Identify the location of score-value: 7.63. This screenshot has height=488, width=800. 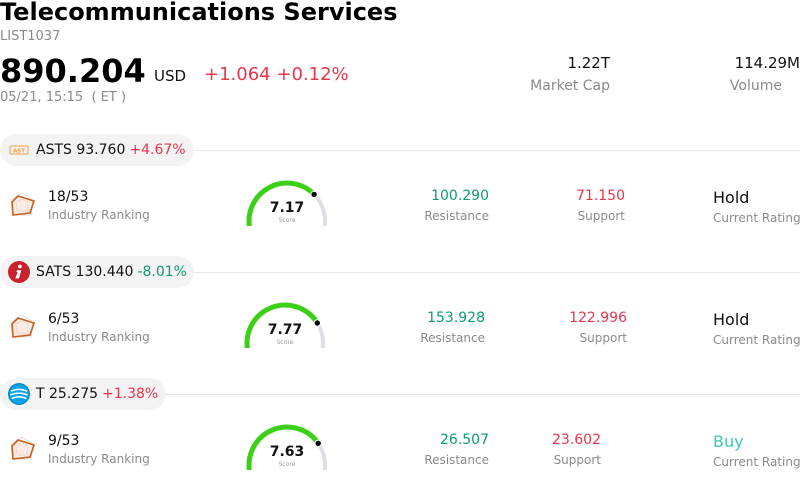
(287, 452).